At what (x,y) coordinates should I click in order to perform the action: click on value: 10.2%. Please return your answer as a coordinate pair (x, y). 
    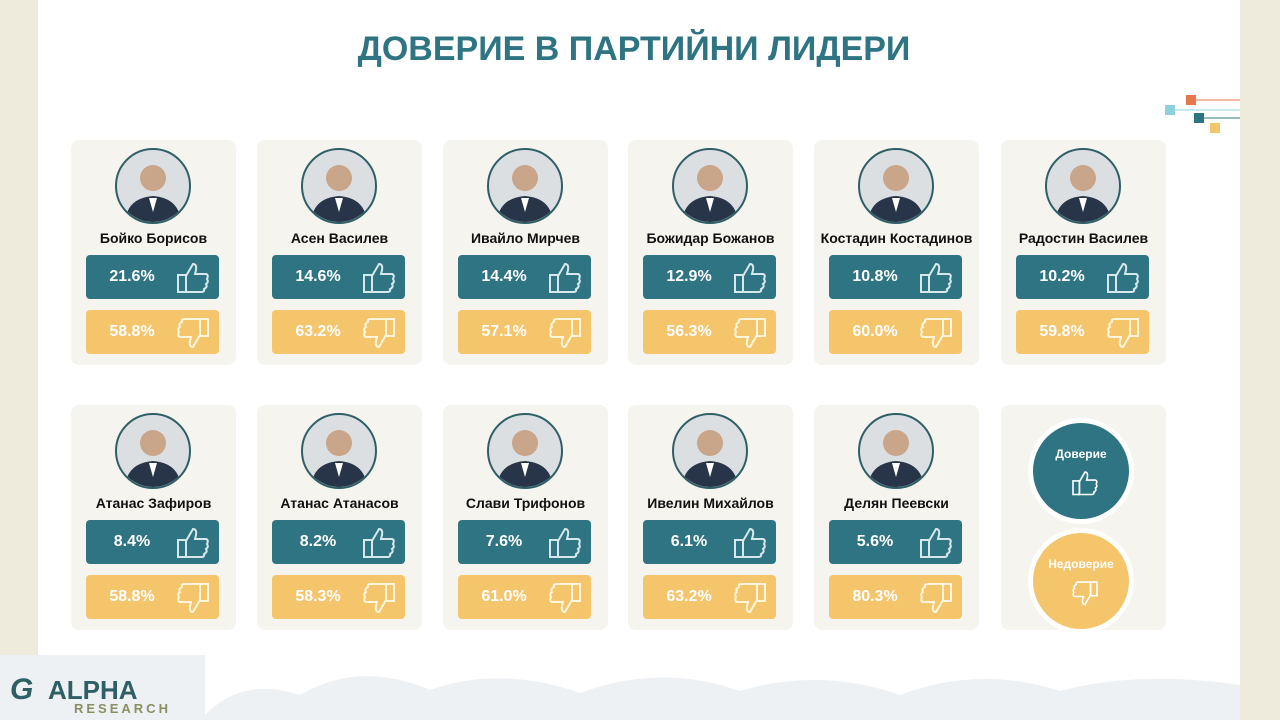
    Looking at the image, I should click on (1062, 276).